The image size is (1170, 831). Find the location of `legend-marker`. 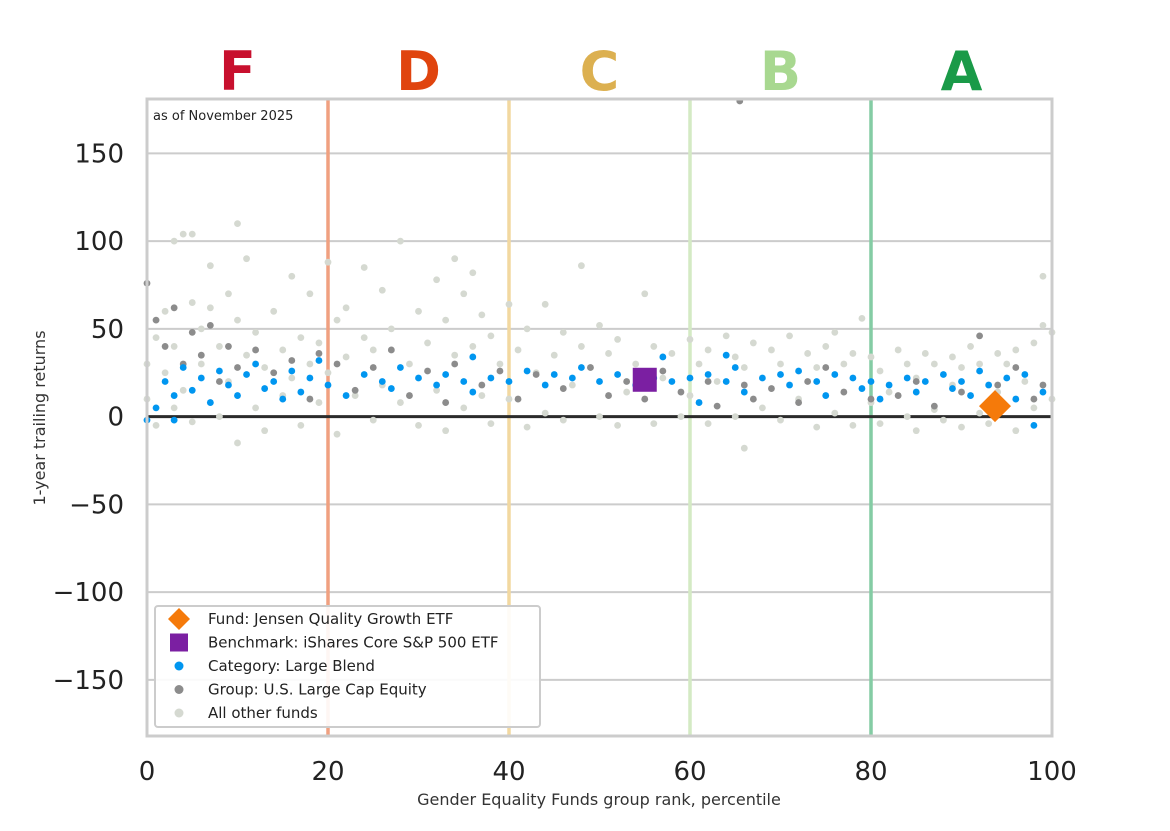

legend-marker is located at coordinates (179, 642).